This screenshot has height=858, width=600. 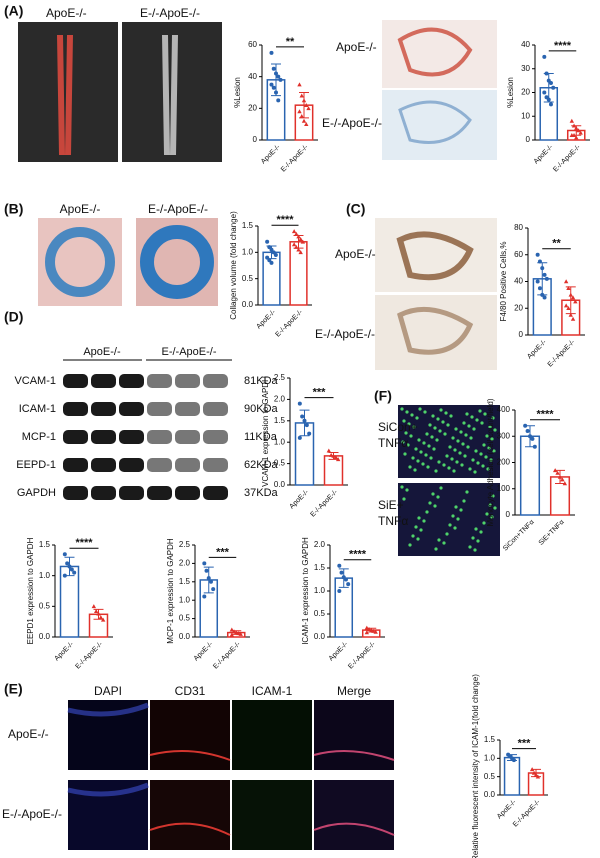 What do you see at coordinates (32, 814) in the screenshot?
I see `image-label: E-/-ApoE-/-` at bounding box center [32, 814].